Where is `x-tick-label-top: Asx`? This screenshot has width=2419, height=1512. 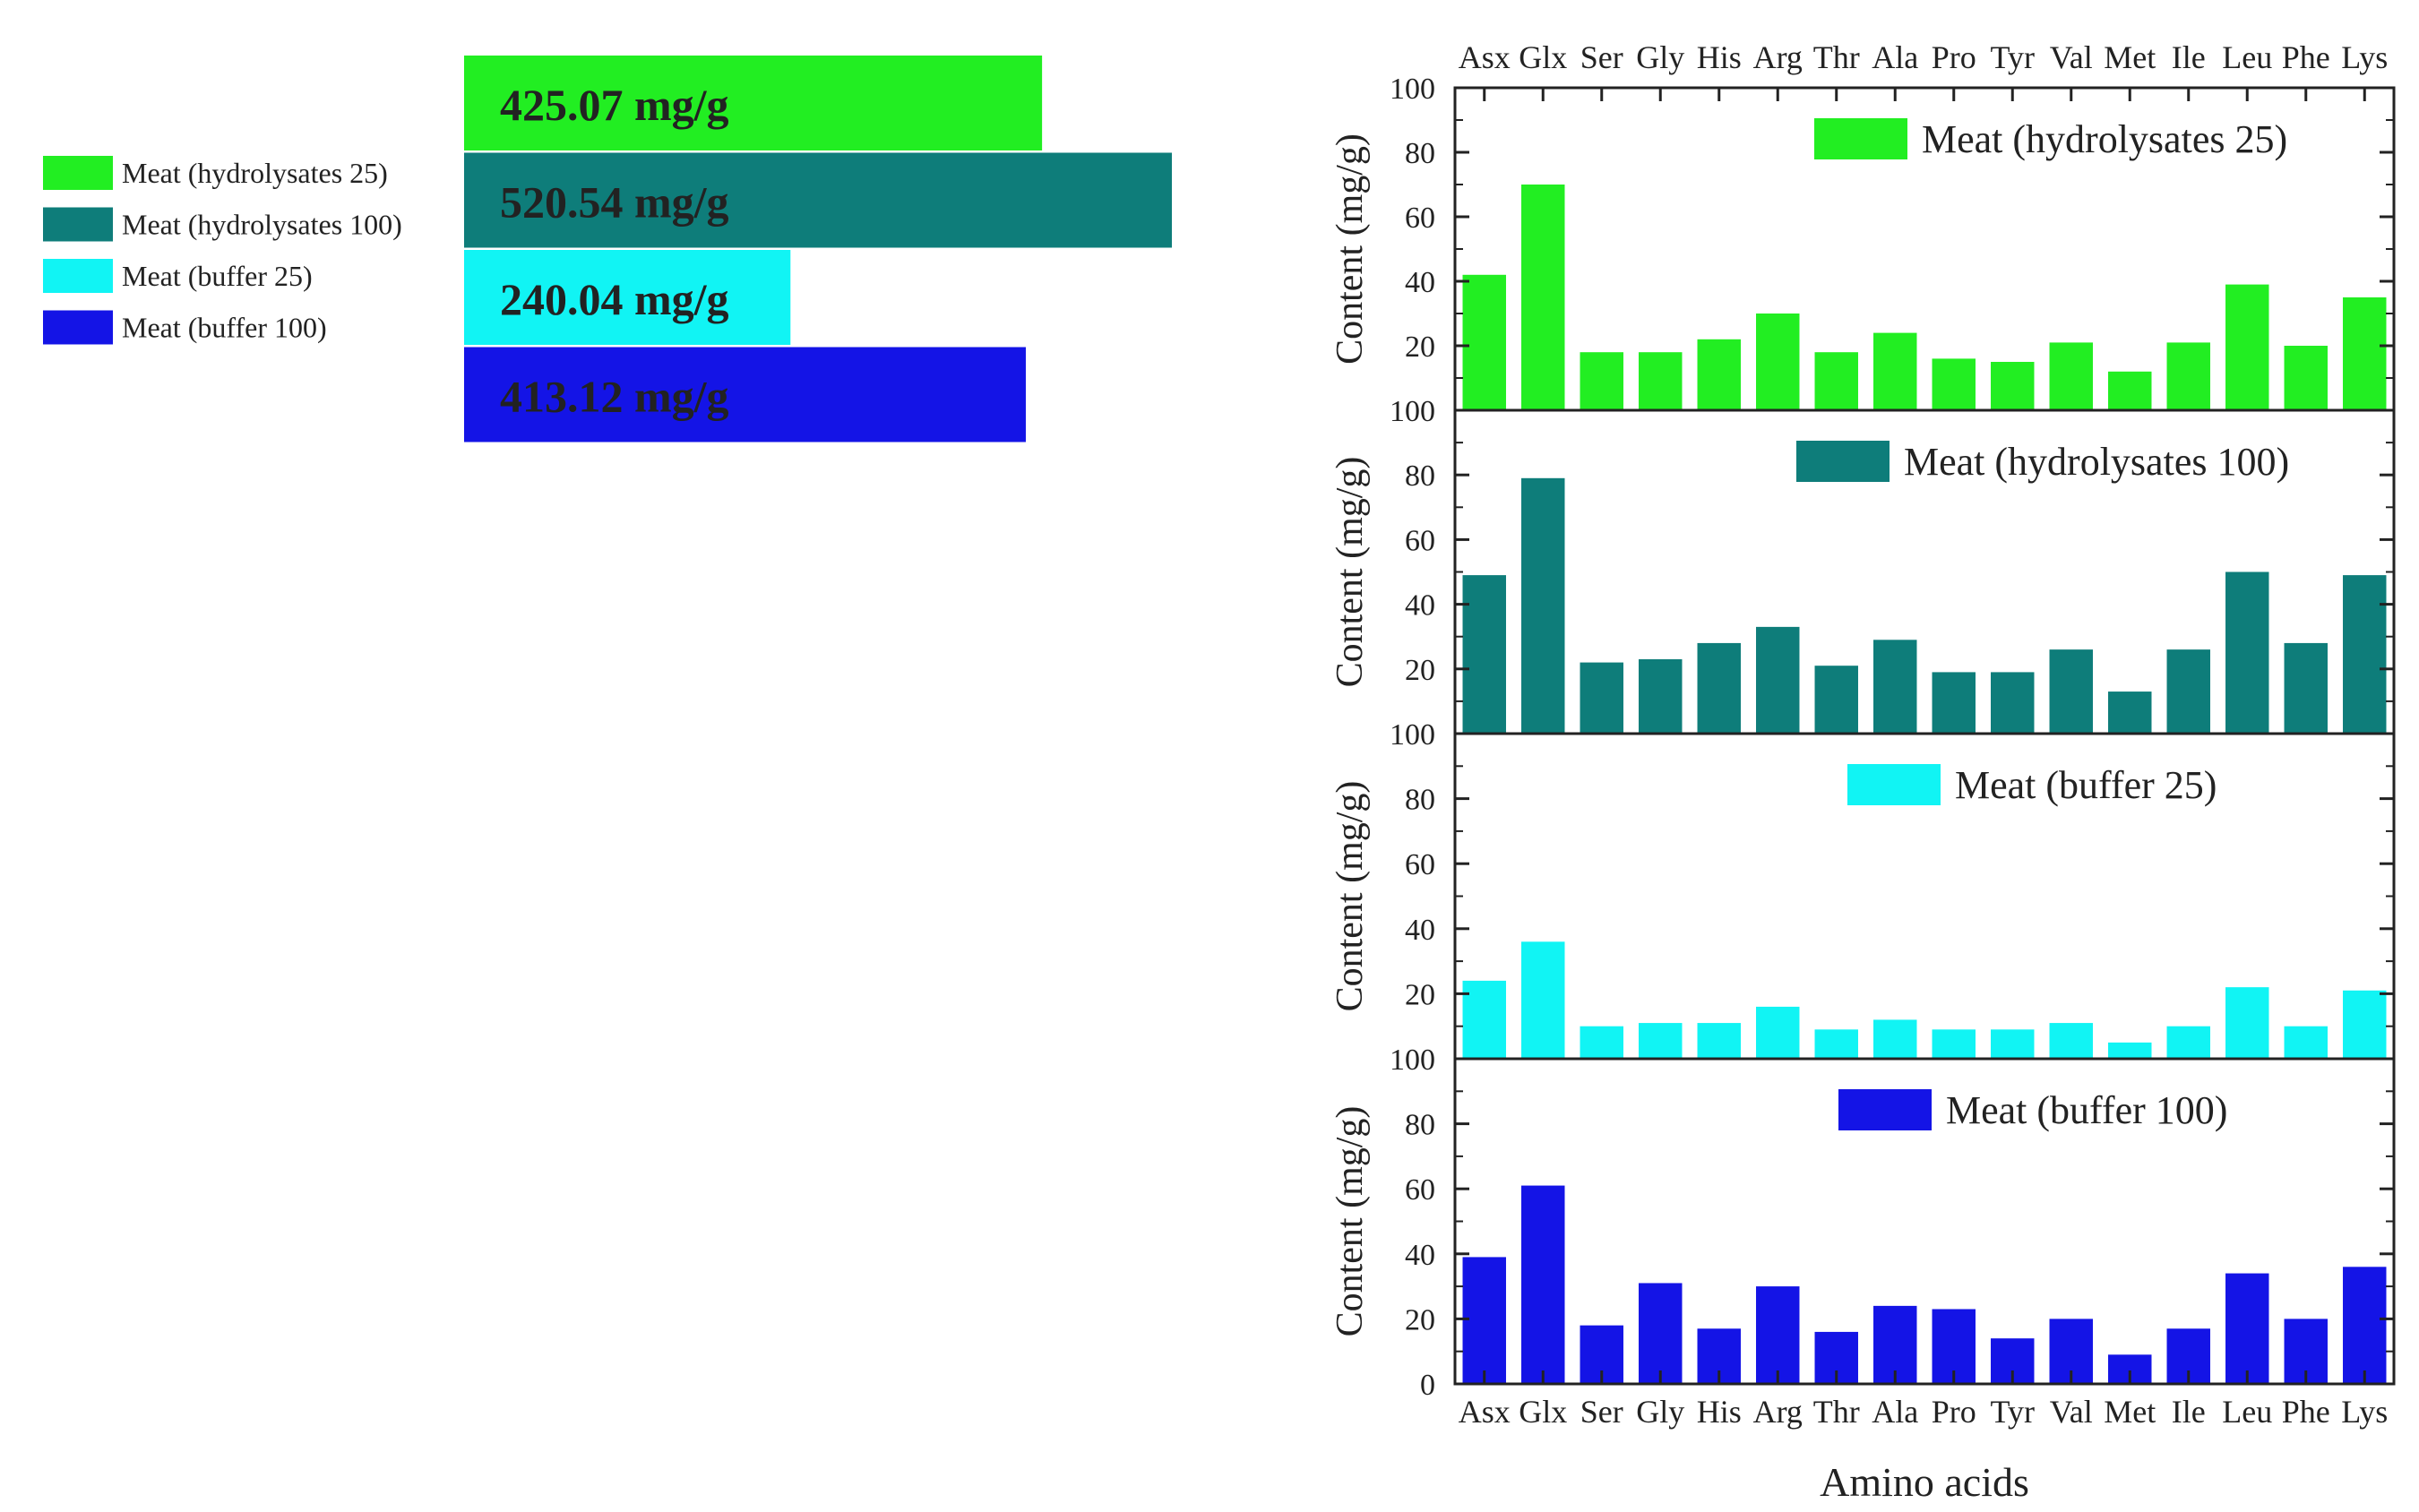
x-tick-label-top: Asx is located at coordinates (1485, 57).